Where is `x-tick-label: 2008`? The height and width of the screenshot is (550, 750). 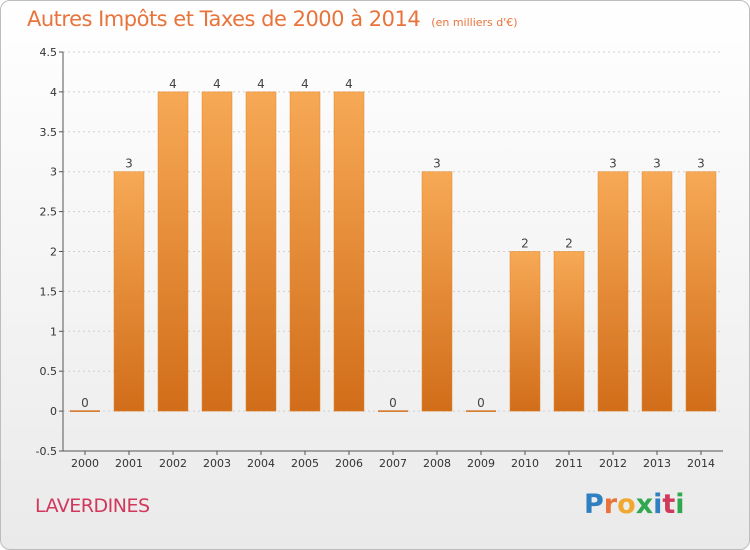
x-tick-label: 2008 is located at coordinates (437, 463).